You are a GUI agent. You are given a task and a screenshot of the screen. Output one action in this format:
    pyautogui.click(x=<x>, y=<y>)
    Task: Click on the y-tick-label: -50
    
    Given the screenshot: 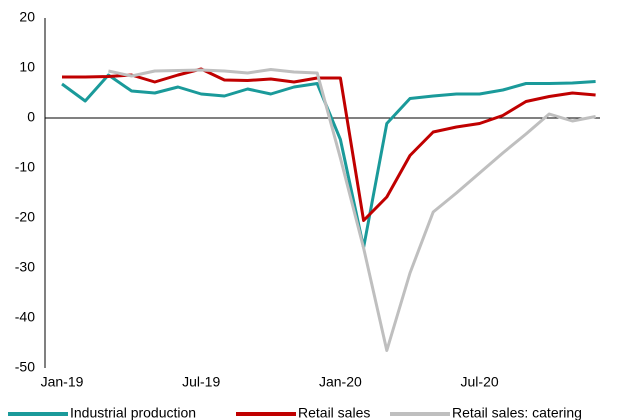 What is the action you would take?
    pyautogui.click(x=25, y=367)
    